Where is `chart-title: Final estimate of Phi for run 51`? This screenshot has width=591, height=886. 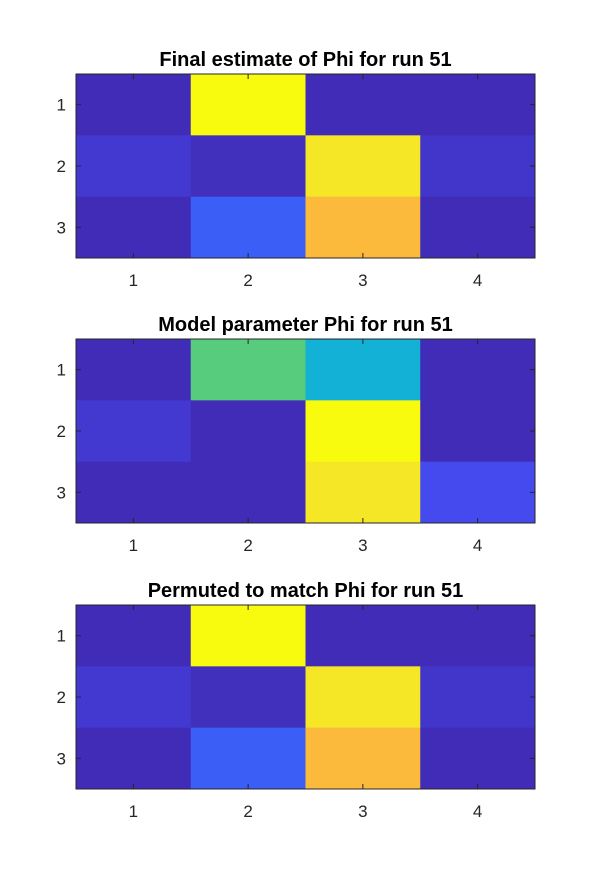 chart-title: Final estimate of Phi for run 51 is located at coordinates (305, 60).